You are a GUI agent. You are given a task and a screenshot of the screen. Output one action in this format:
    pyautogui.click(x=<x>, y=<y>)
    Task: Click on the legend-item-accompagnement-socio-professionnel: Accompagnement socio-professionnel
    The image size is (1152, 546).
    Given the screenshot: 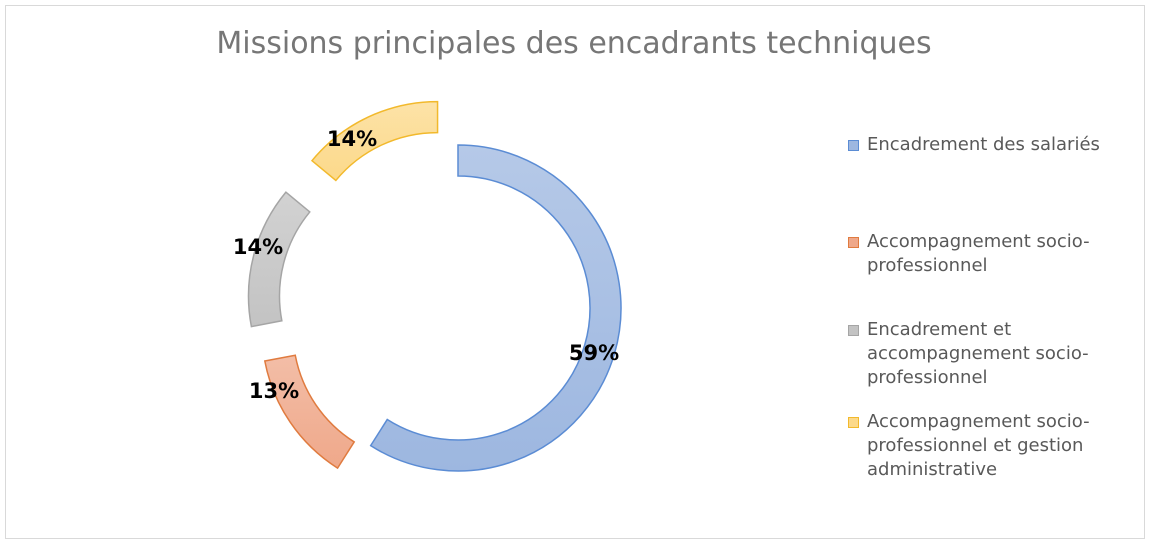 What is the action you would take?
    pyautogui.click(x=985, y=254)
    